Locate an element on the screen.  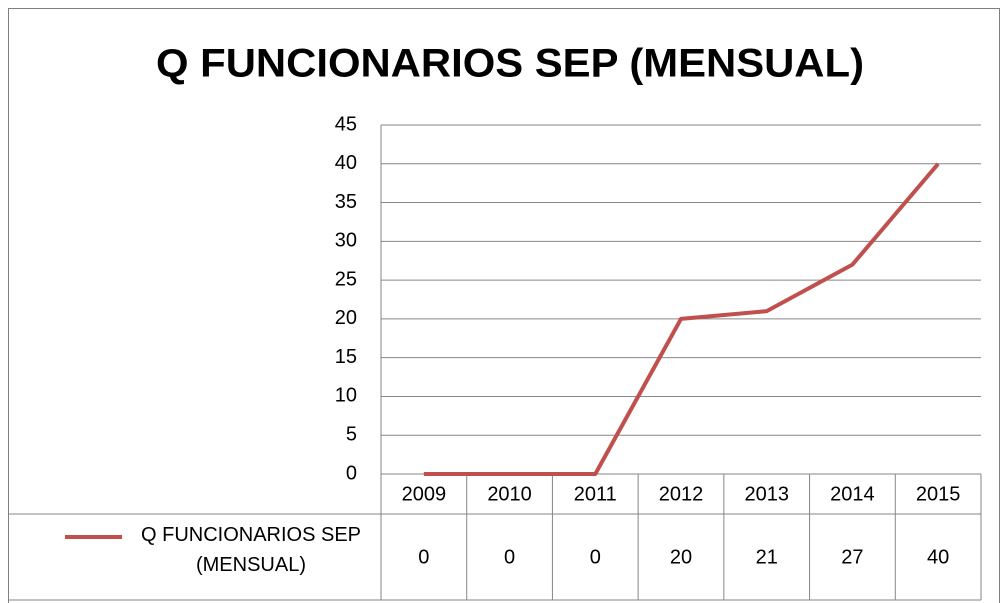
x-tick-label: 2014 is located at coordinates (852, 494).